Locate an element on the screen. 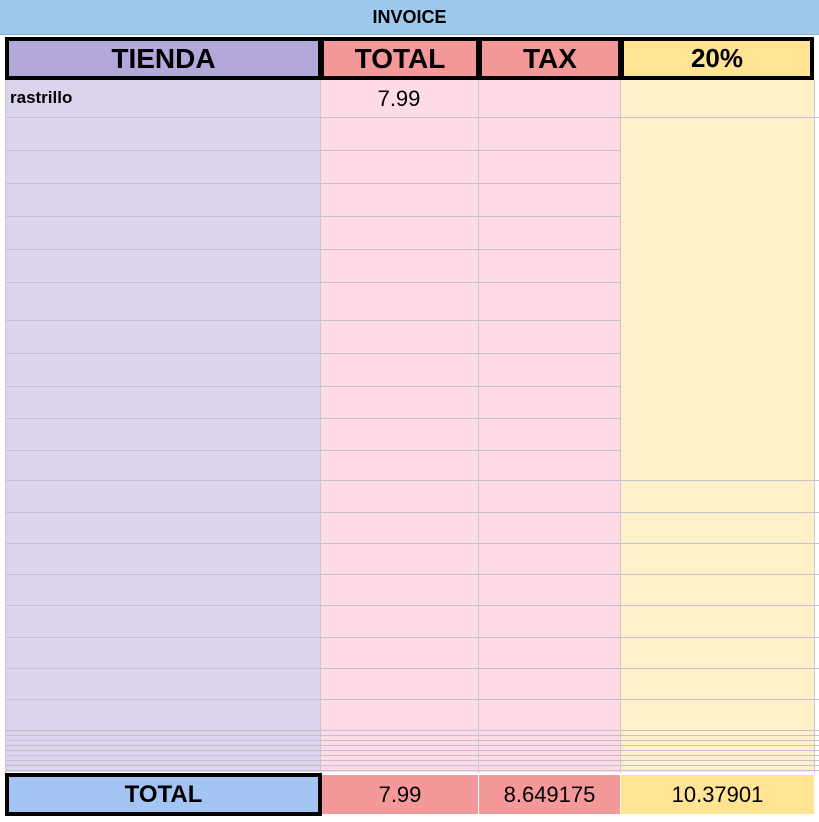 The width and height of the screenshot is (819, 822). header-cell: TAX is located at coordinates (550, 58).